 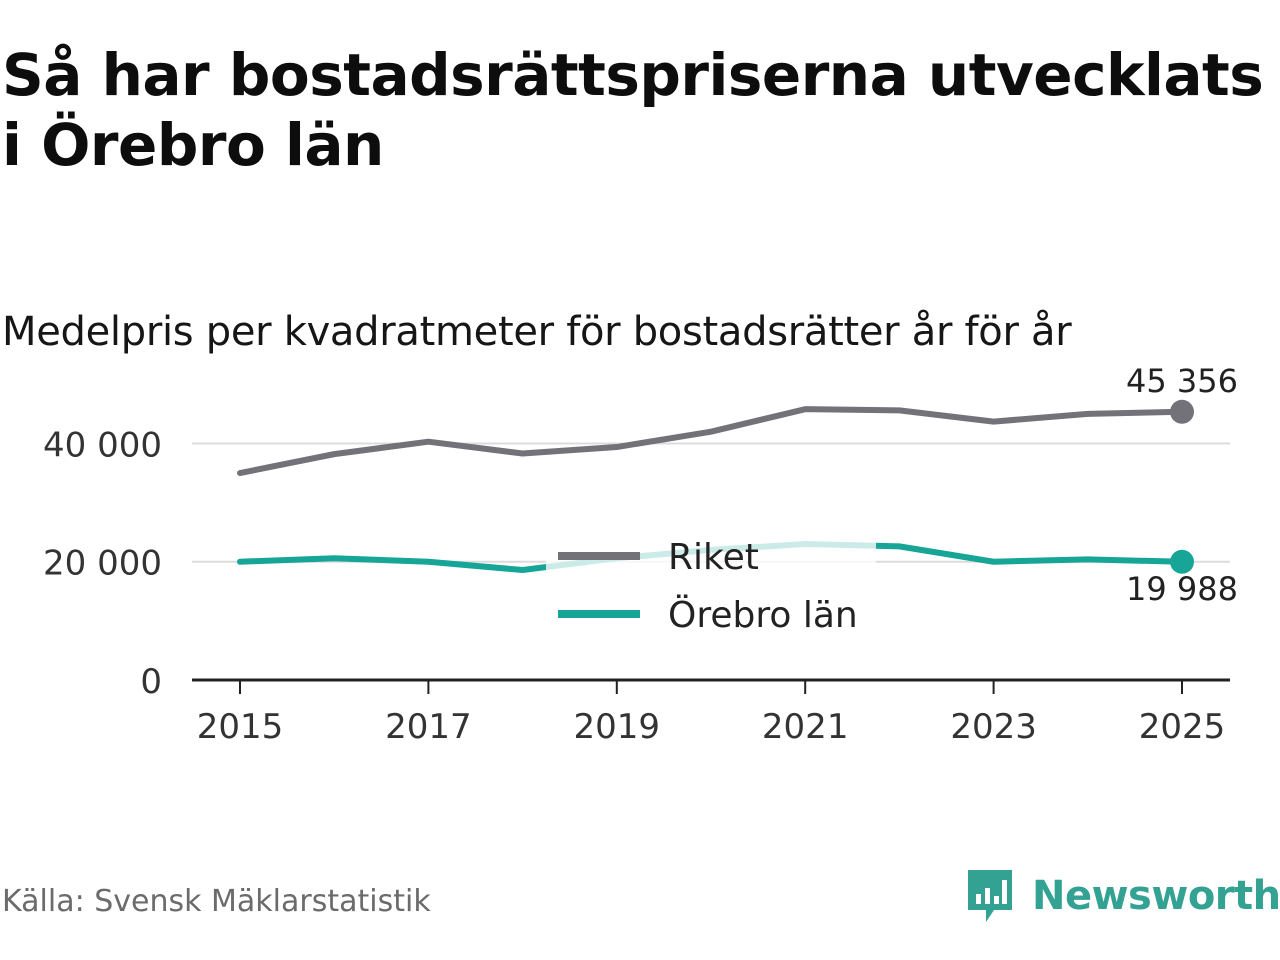 I want to click on x-tick-label: 2021, so click(x=805, y=727).